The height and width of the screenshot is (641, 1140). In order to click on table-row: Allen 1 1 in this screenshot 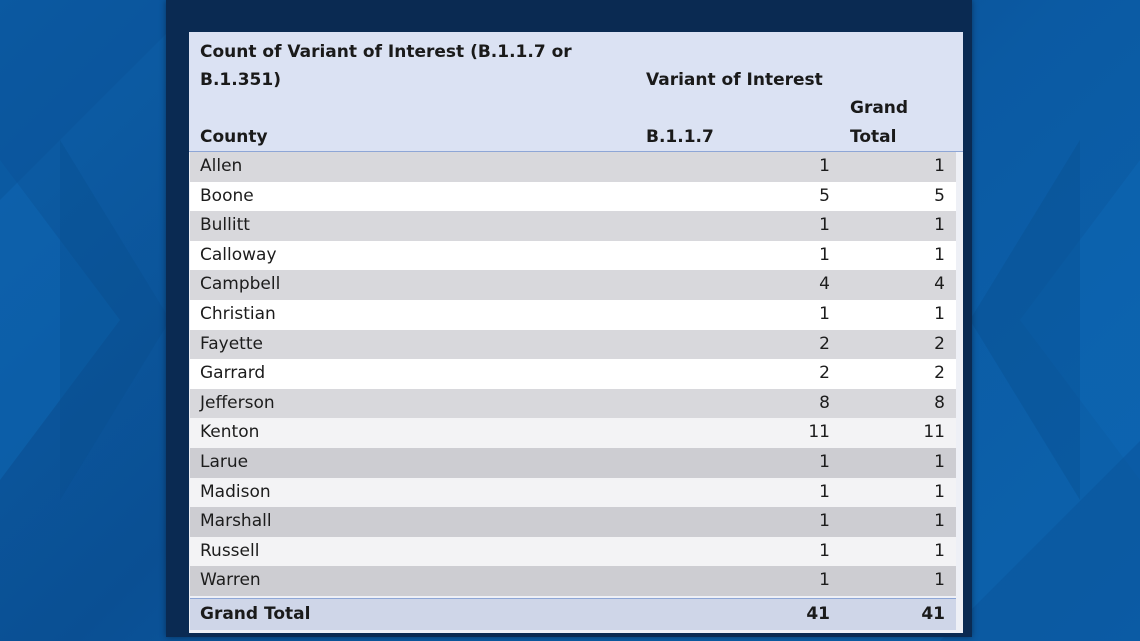, I will do `click(573, 167)`.